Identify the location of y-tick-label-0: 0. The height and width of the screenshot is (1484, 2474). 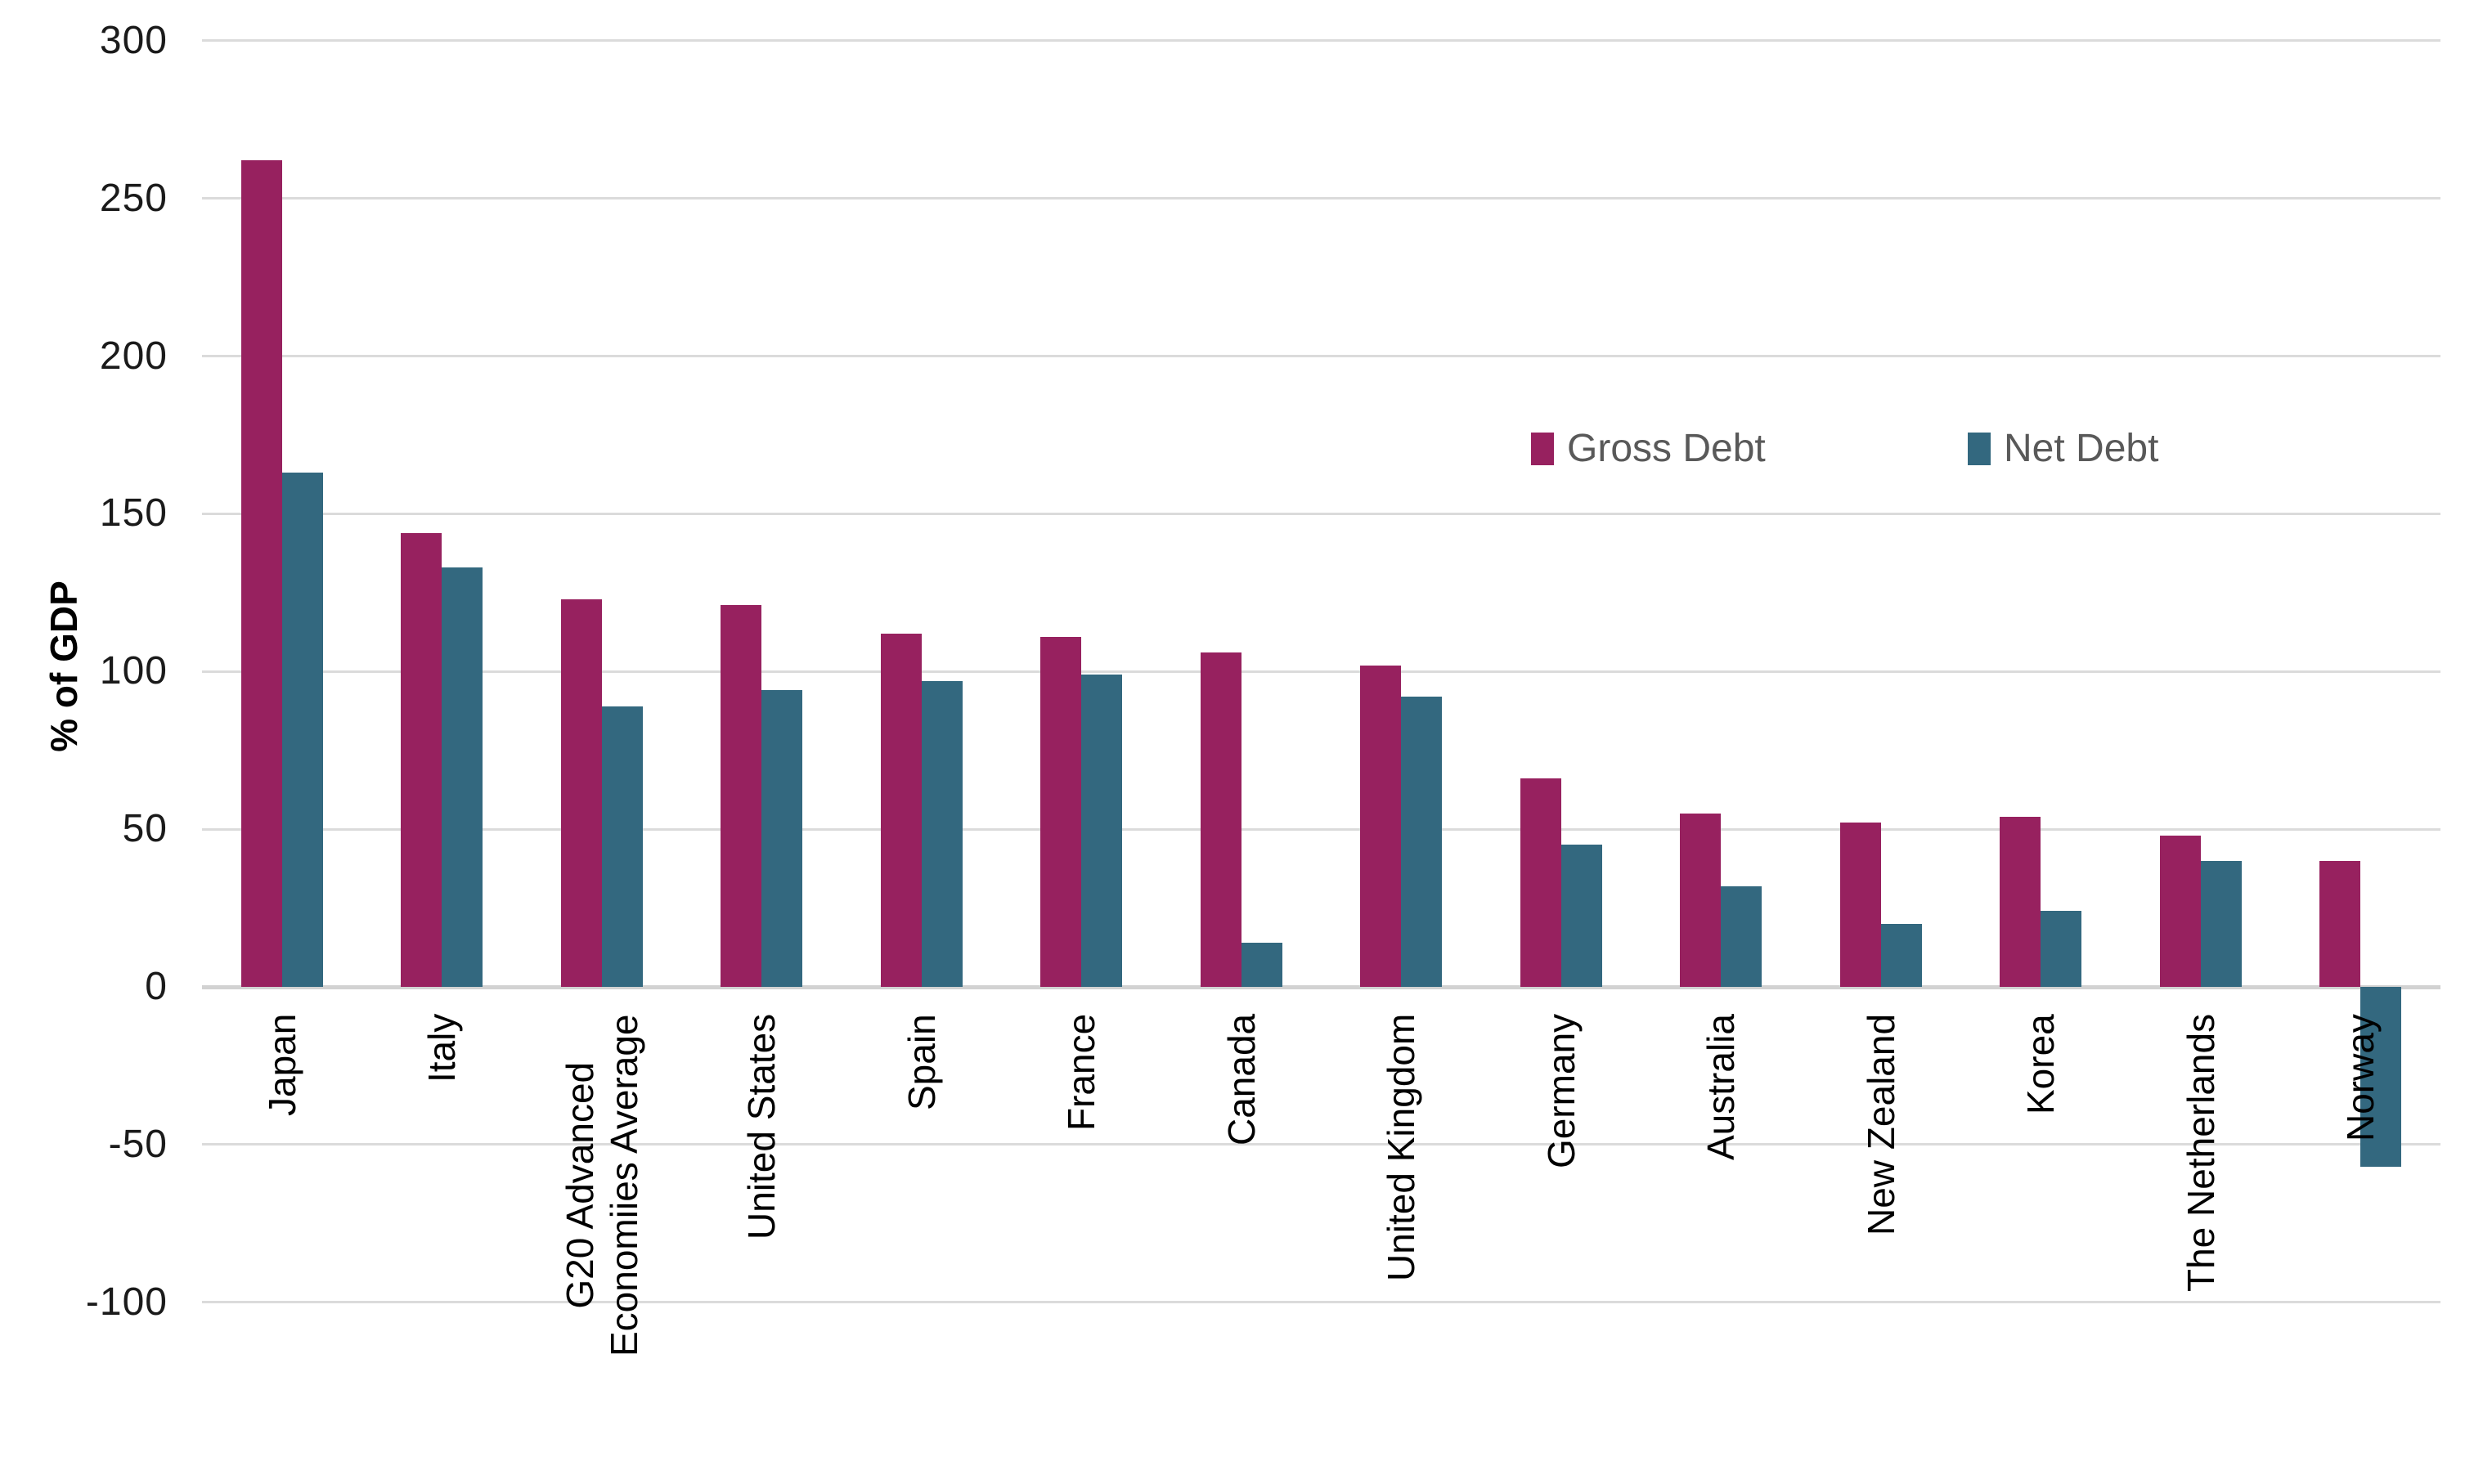
(156, 986).